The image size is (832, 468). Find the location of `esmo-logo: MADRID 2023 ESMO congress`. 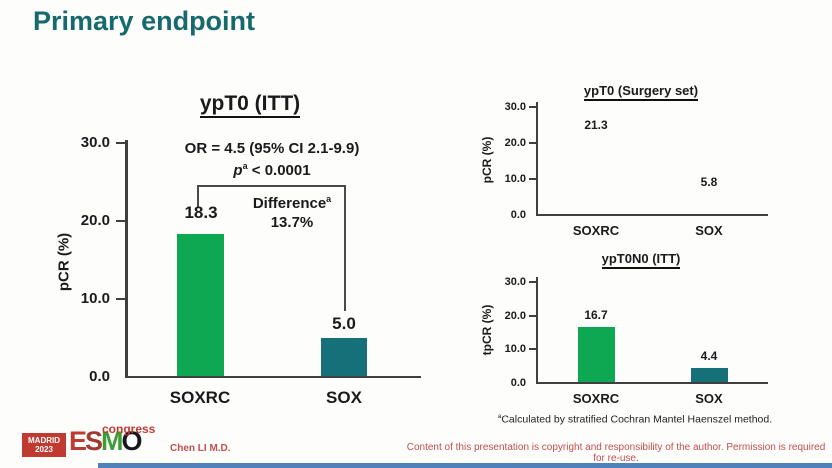

esmo-logo: MADRID 2023 ESMO congress is located at coordinates (90, 441).